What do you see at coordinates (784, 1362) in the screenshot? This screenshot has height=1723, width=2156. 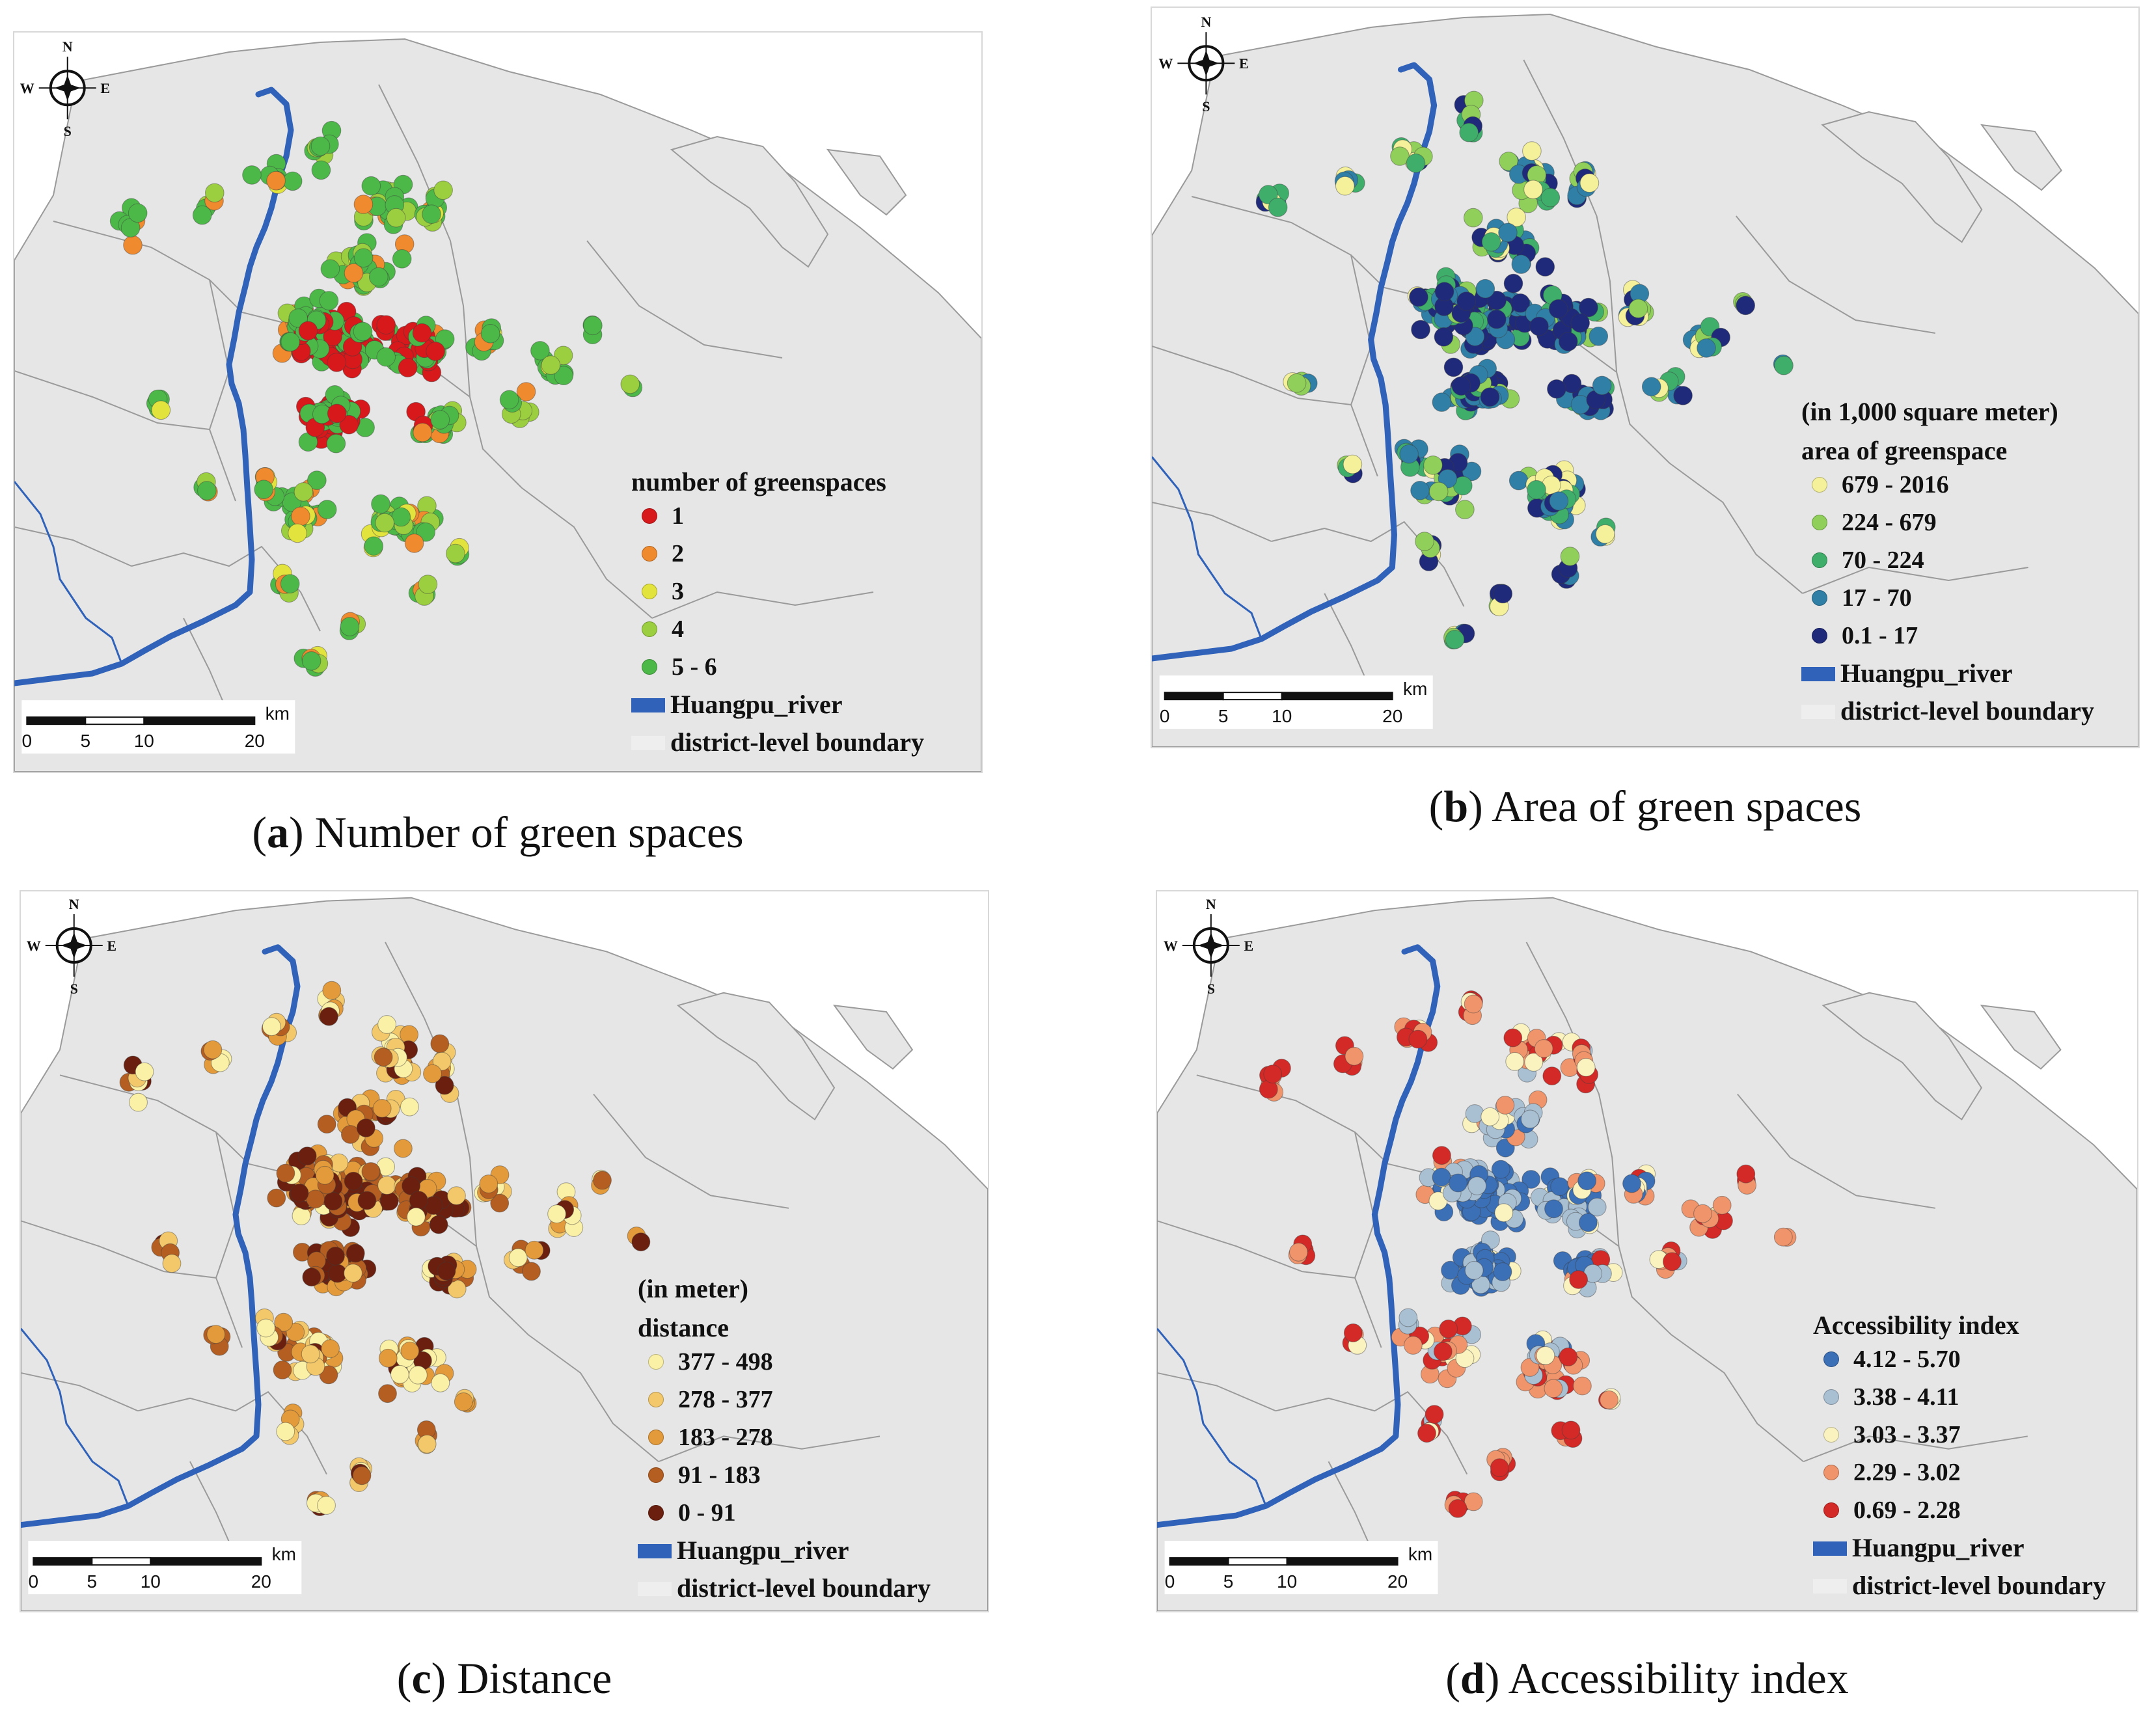 I see `legend-class-1: 377 - 498` at bounding box center [784, 1362].